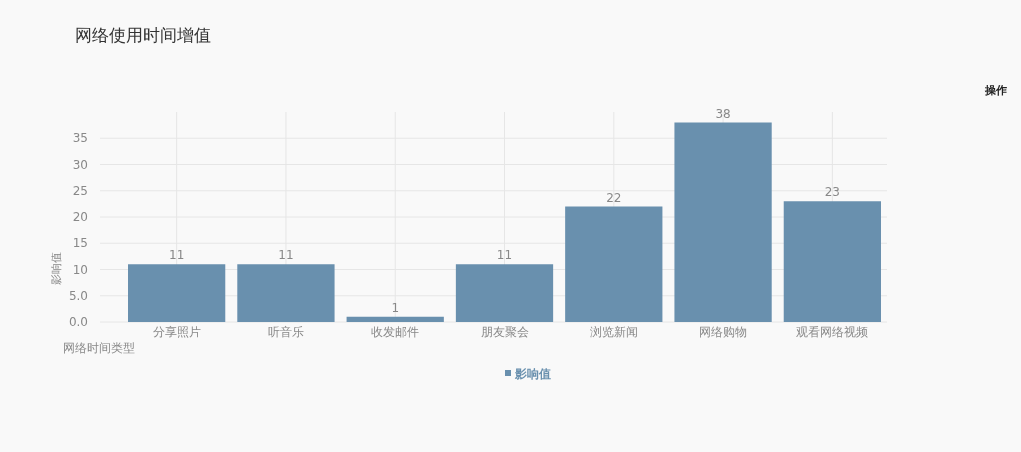  What do you see at coordinates (80, 164) in the screenshot?
I see `y-tick-label: 30` at bounding box center [80, 164].